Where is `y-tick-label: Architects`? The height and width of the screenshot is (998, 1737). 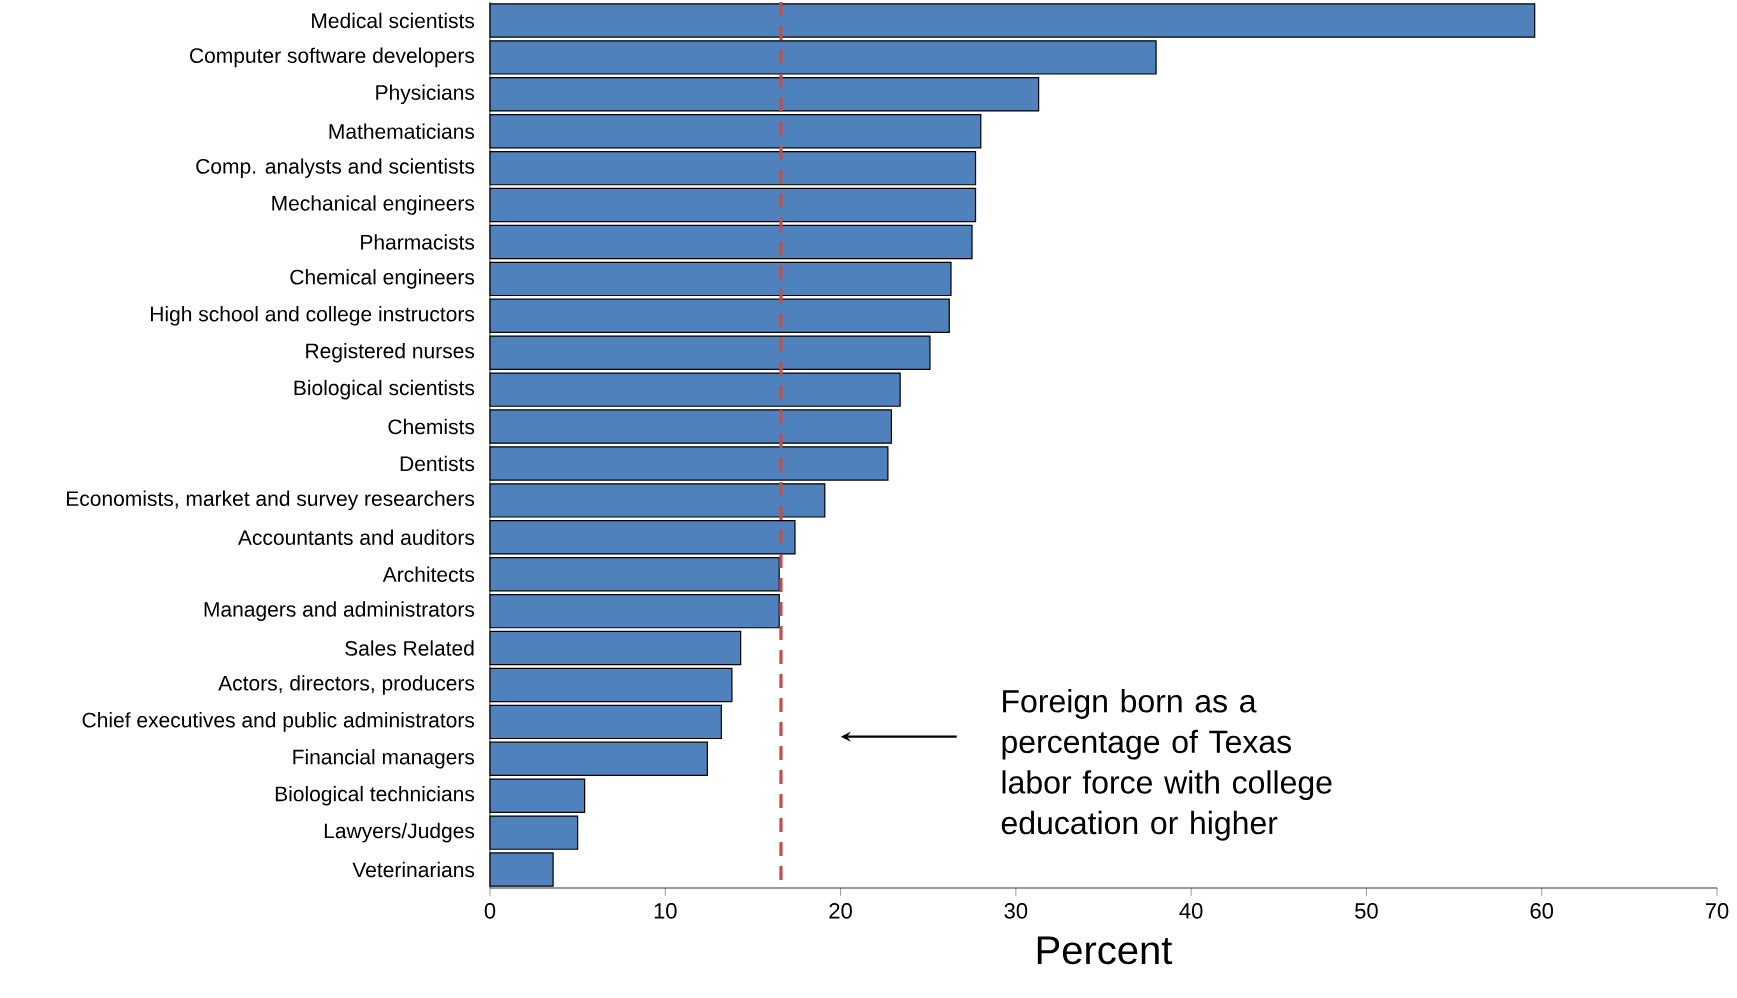 y-tick-label: Architects is located at coordinates (428, 574).